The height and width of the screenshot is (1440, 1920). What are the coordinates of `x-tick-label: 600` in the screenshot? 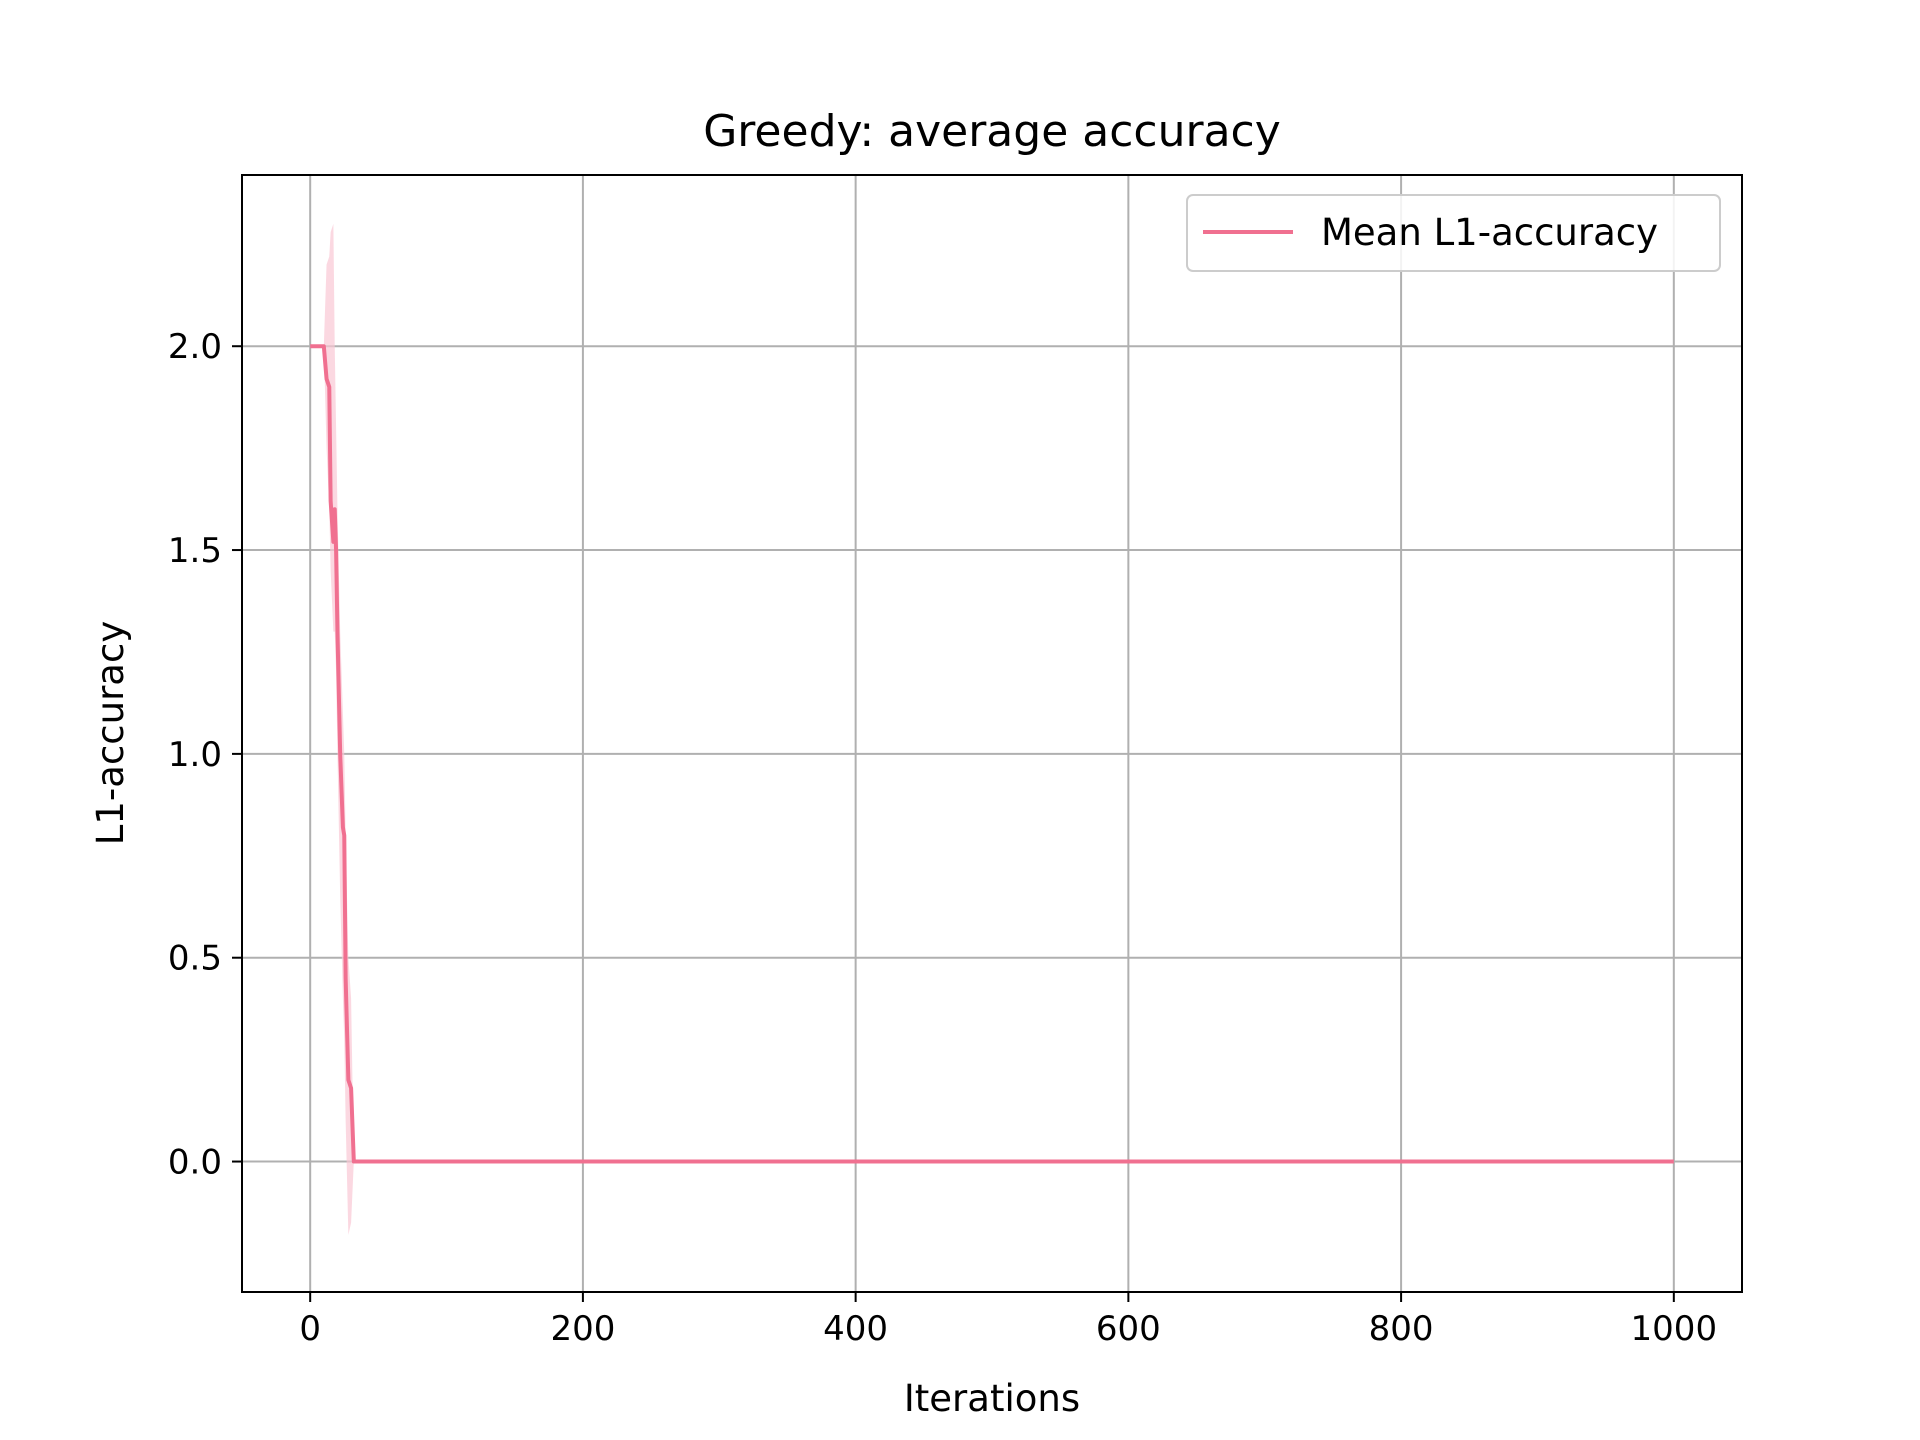 It's located at (1128, 1329).